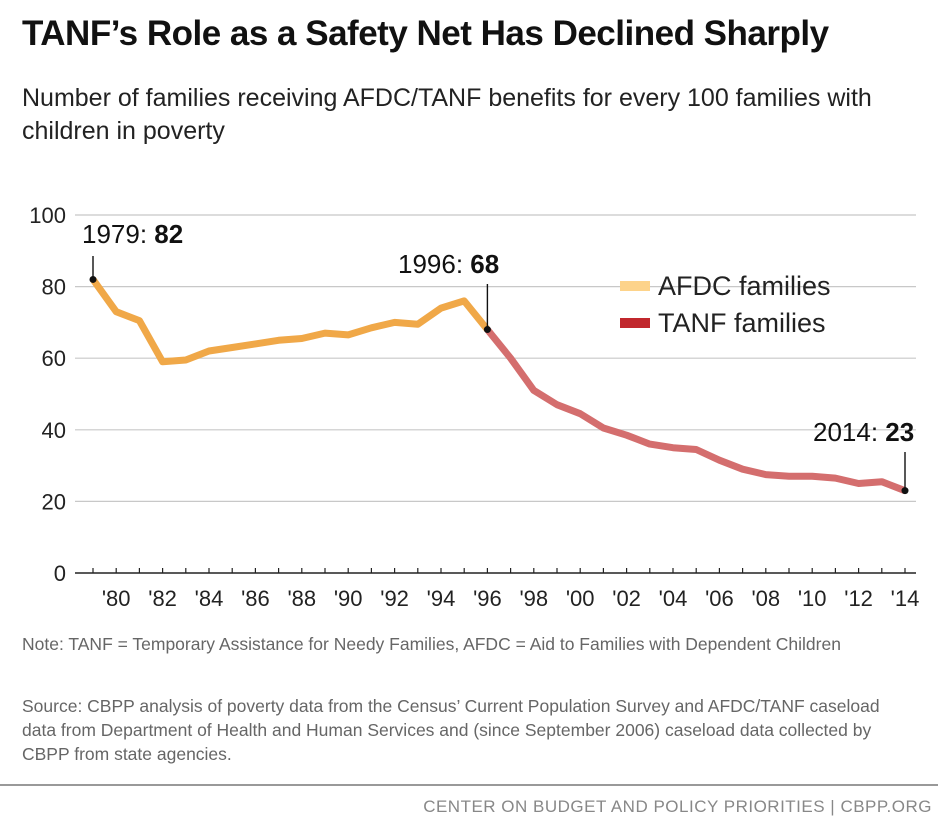 This screenshot has width=938, height=833. Describe the element at coordinates (533, 598) in the screenshot. I see `x-tick-label: '98` at that location.